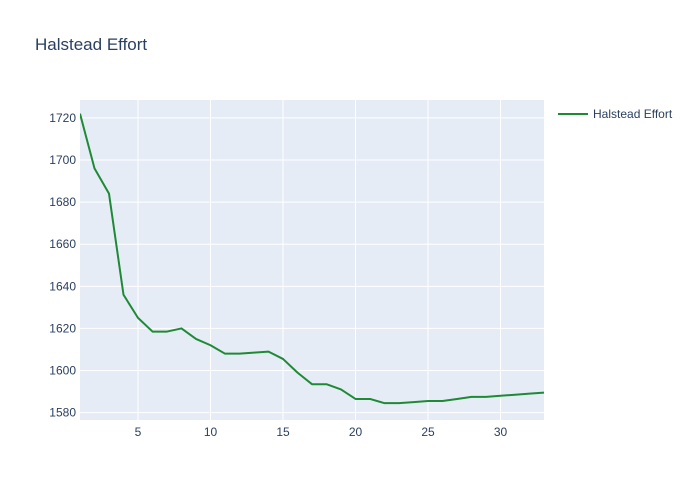 Image resolution: width=700 pixels, height=500 pixels. Describe the element at coordinates (62, 413) in the screenshot. I see `y-tick-label: 1580` at that location.